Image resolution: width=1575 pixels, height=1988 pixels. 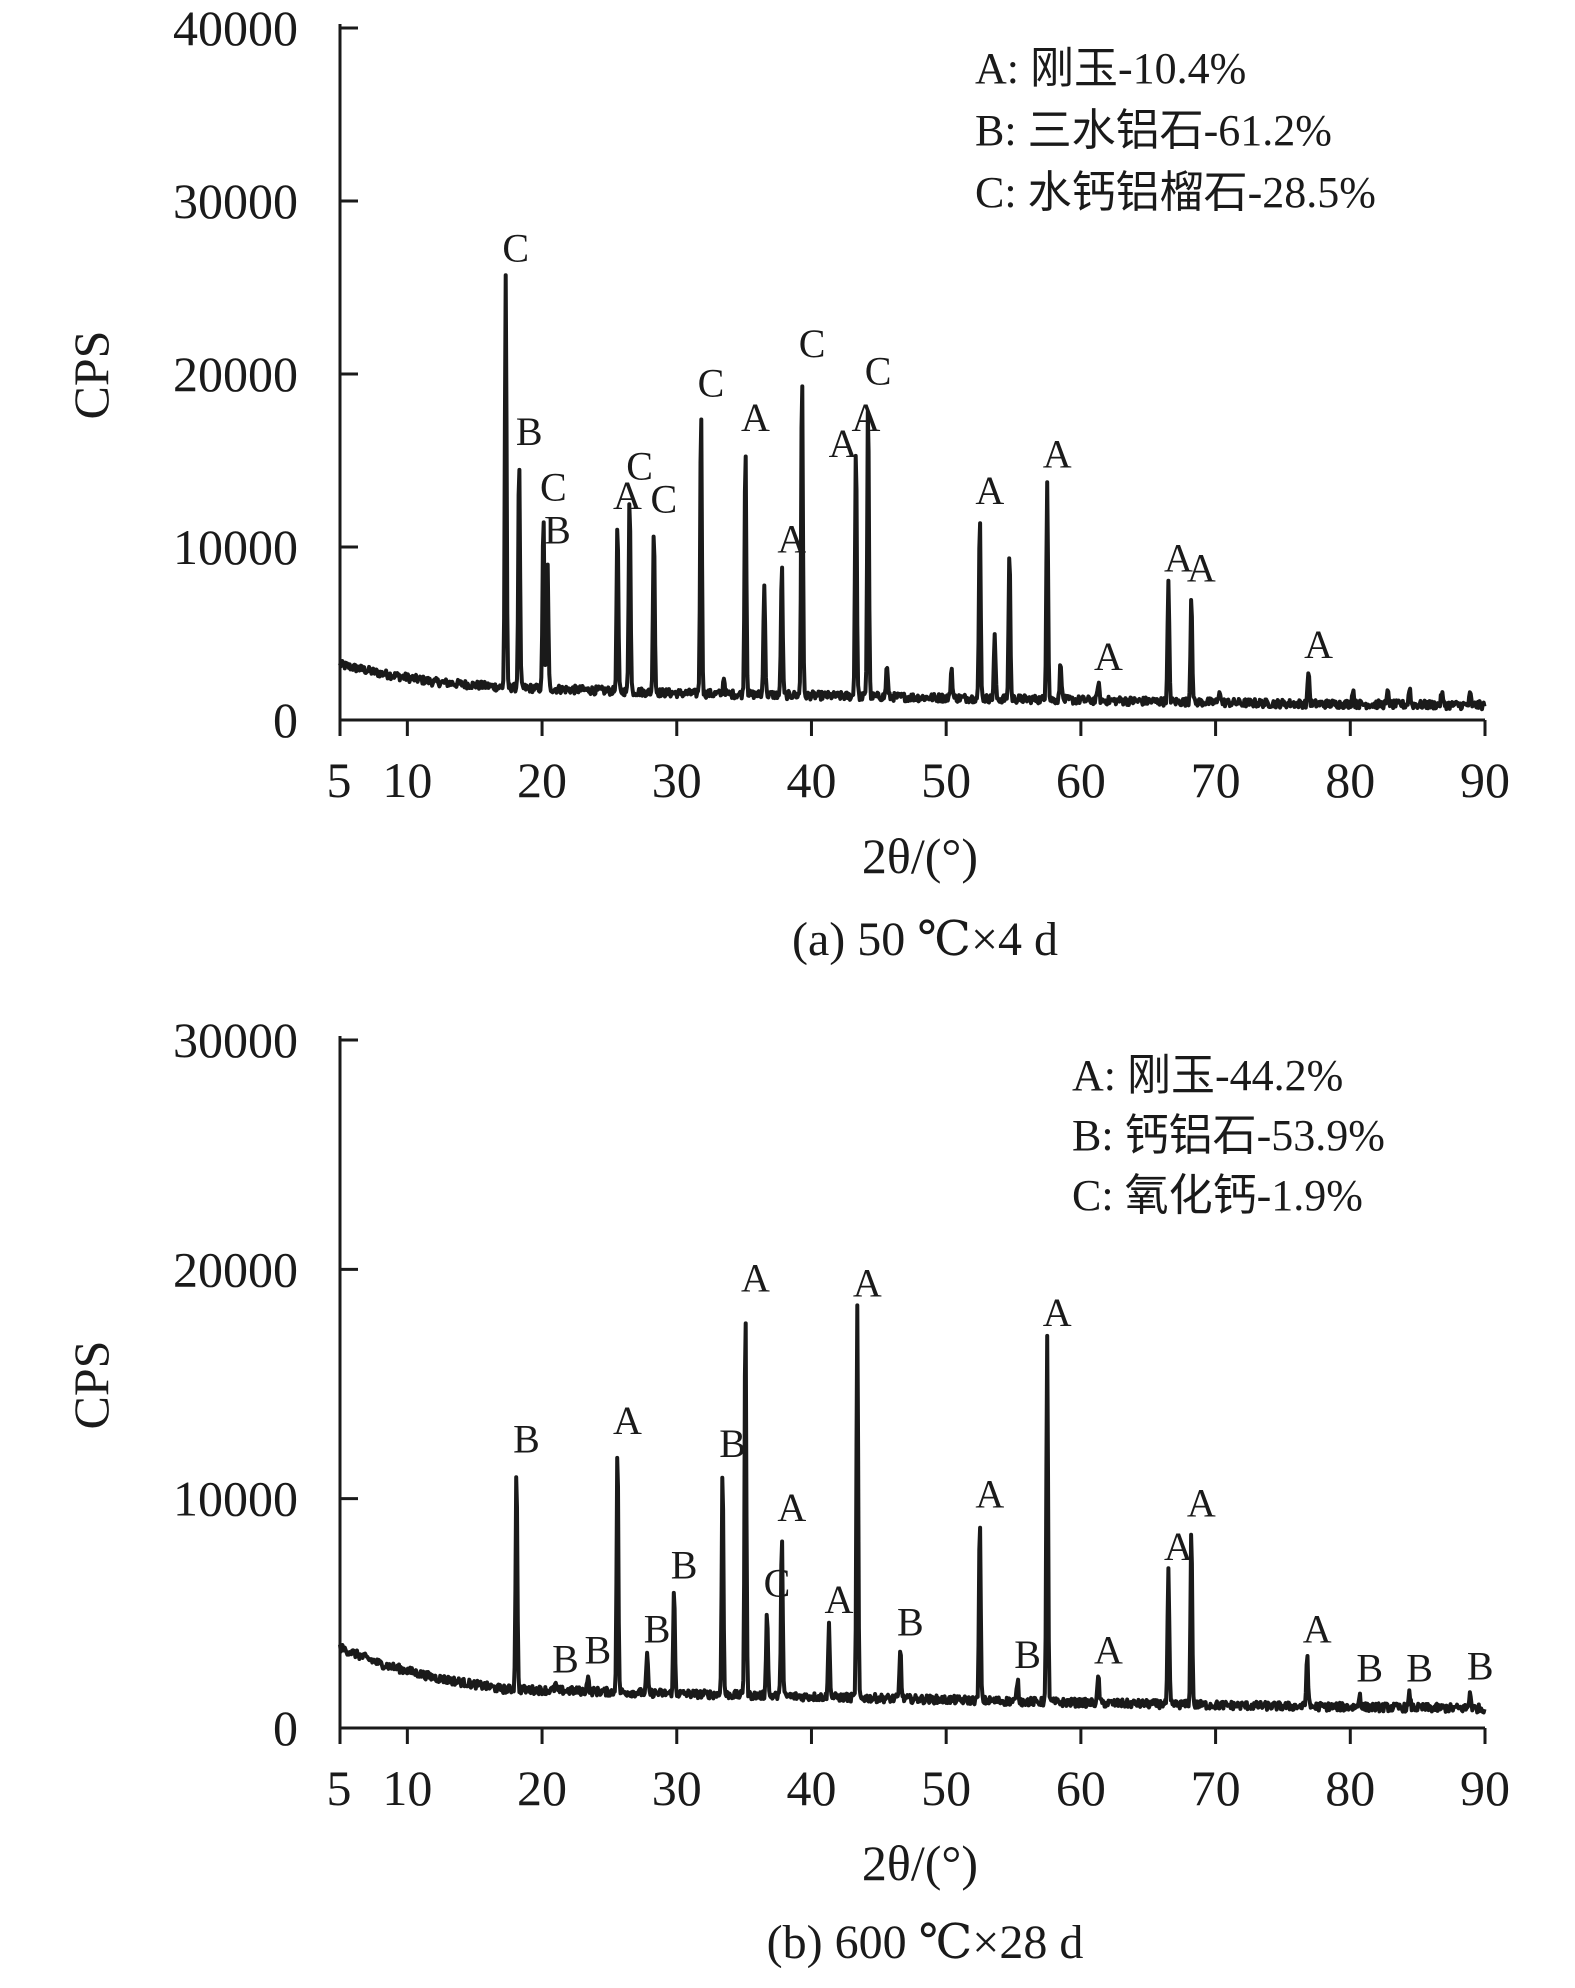 What do you see at coordinates (677, 1788) in the screenshot?
I see `panel-b-x-tick-label: 30` at bounding box center [677, 1788].